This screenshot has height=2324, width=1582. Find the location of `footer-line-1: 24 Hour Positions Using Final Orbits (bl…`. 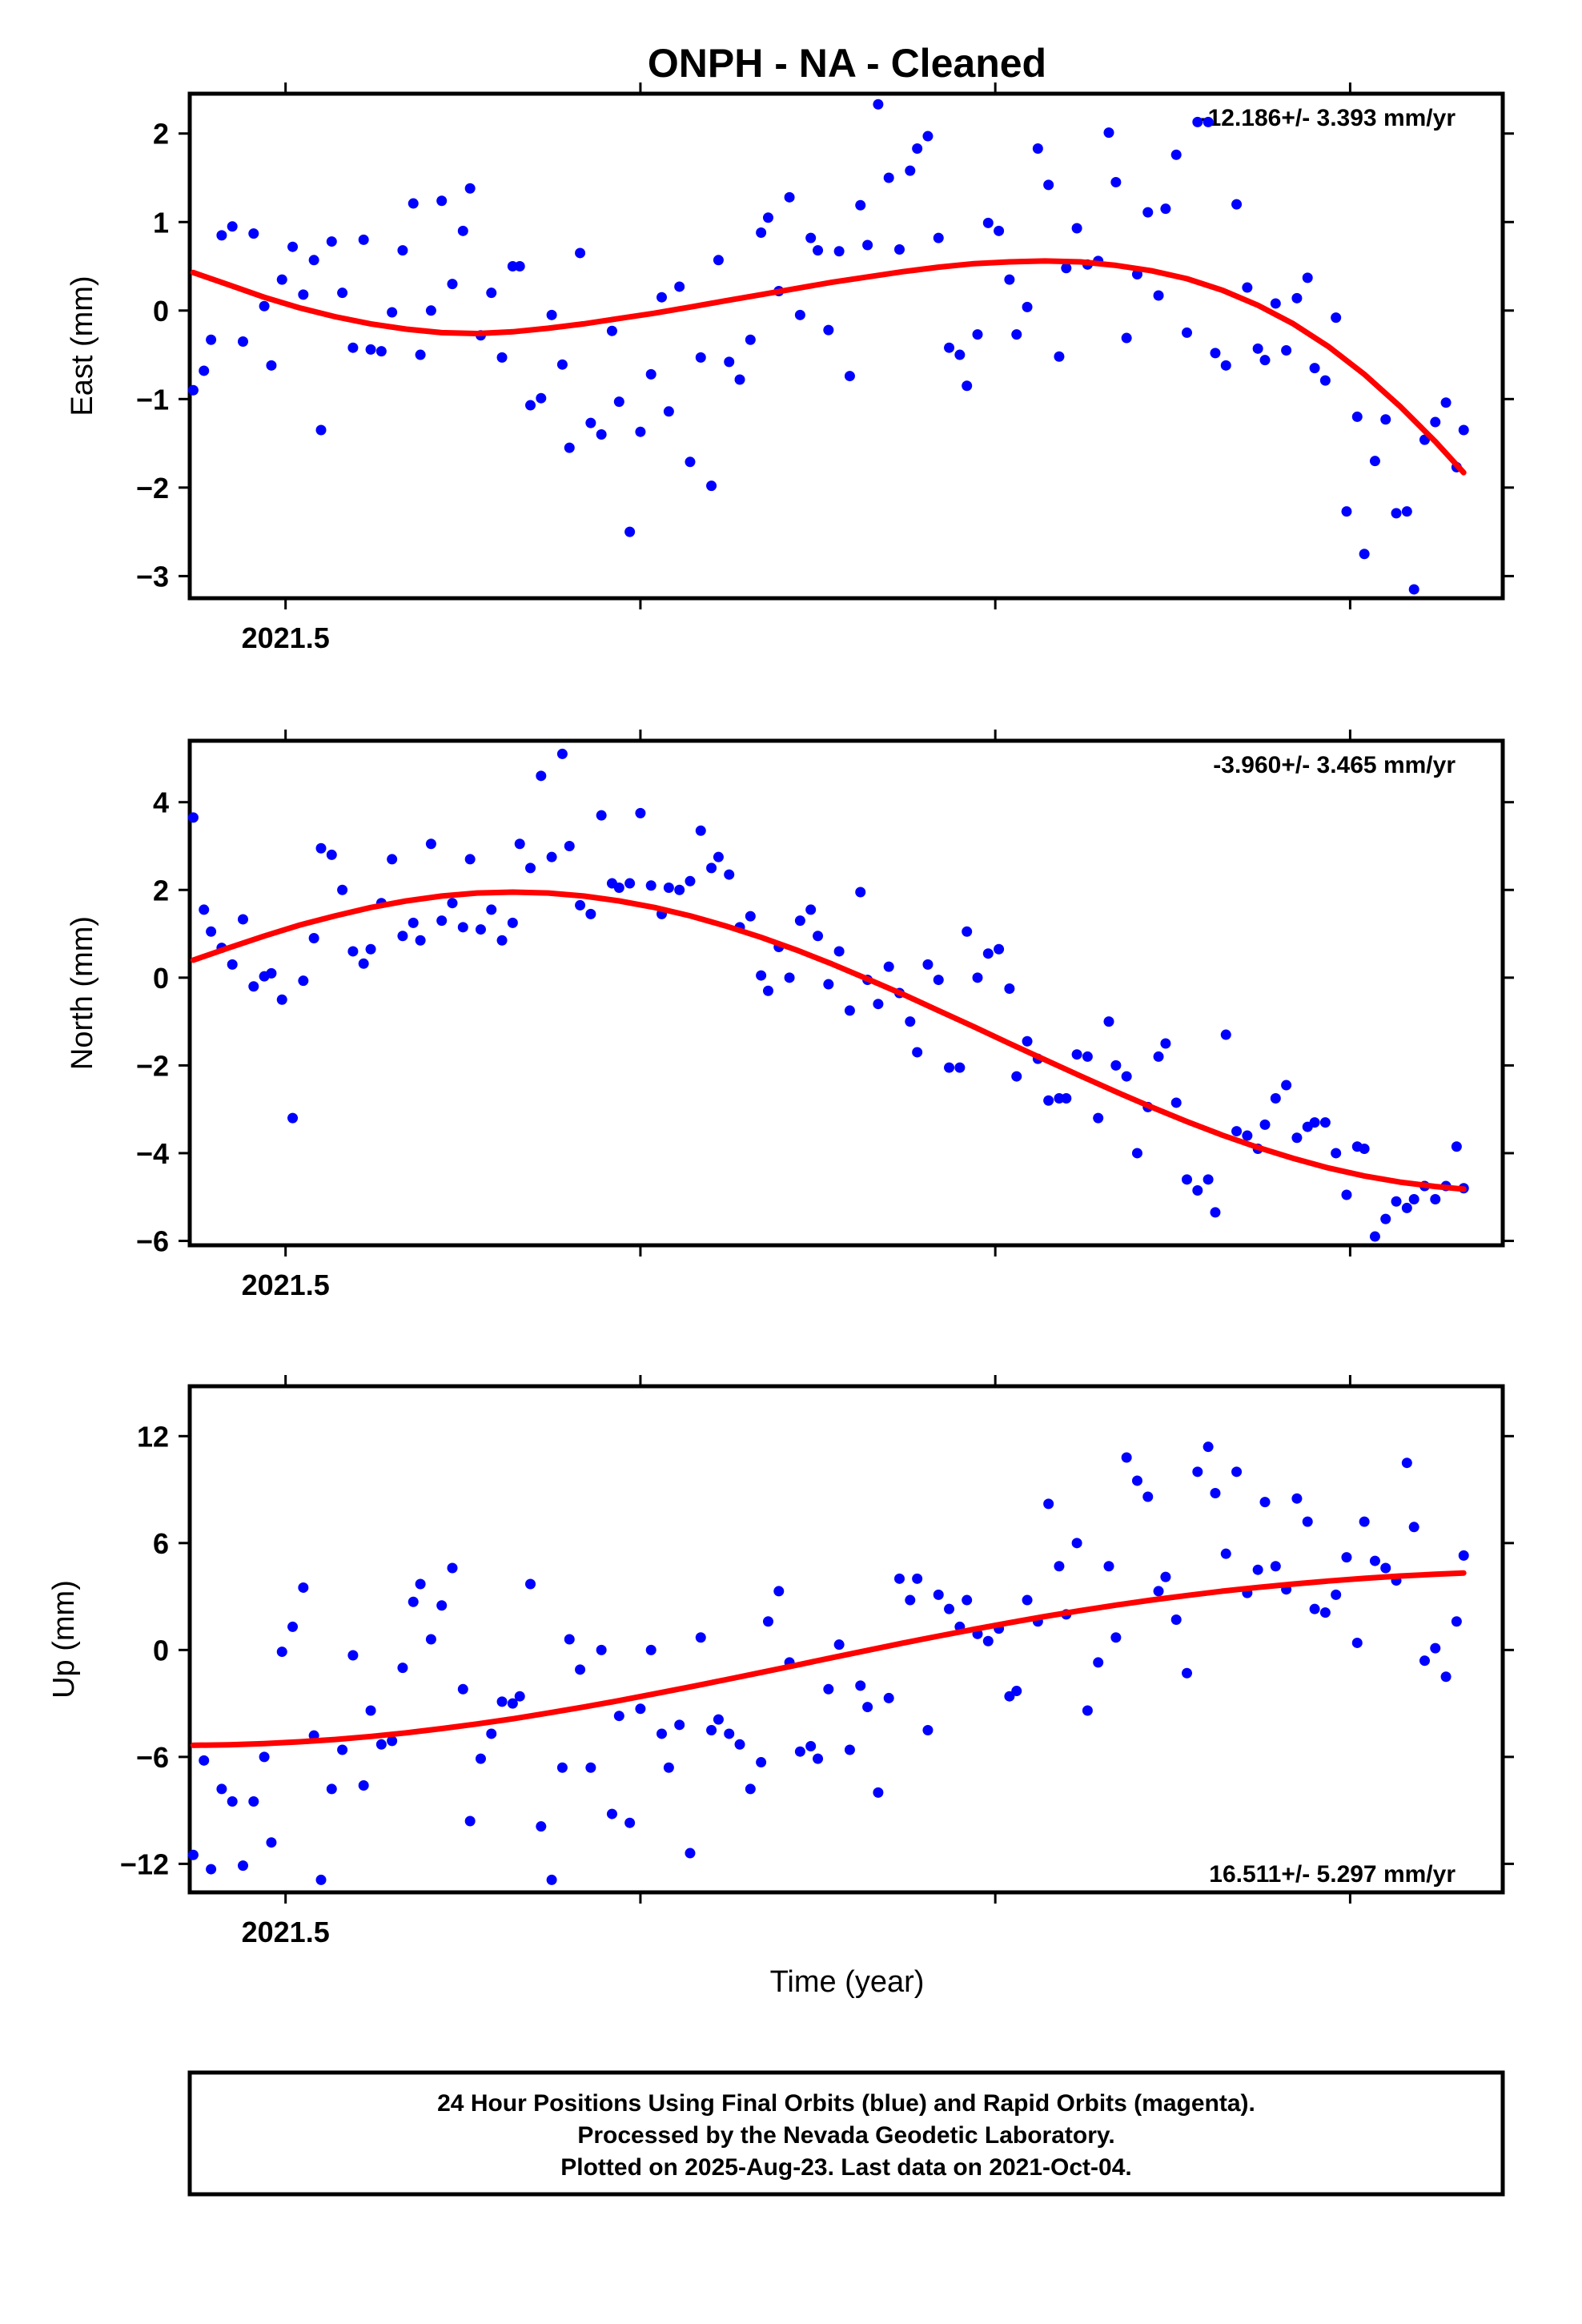

footer-line-1: 24 Hour Positions Using Final Orbits (bl… is located at coordinates (846, 2103).